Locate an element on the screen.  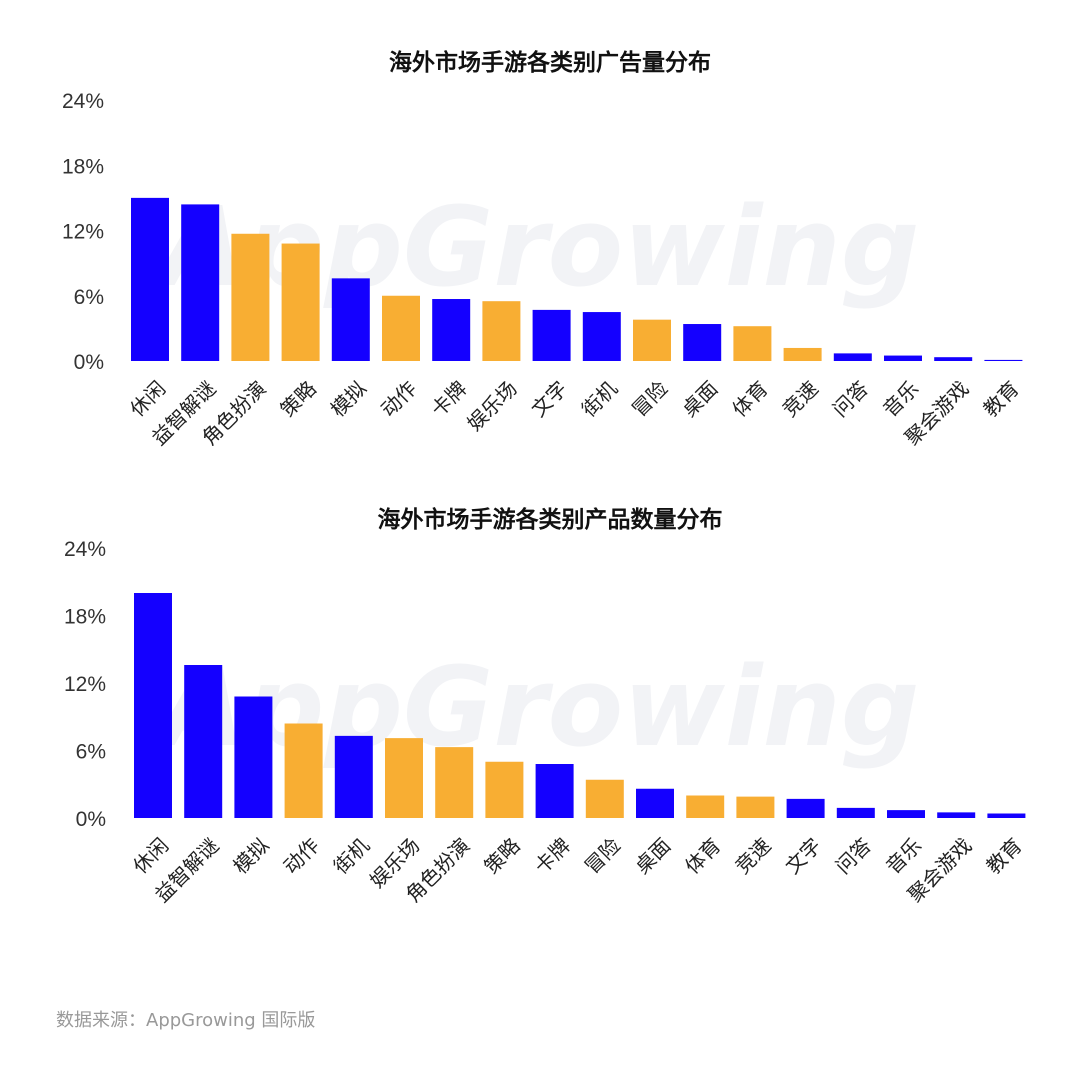
watermark-bottom: AppGrowing is located at coordinates (535, 707).